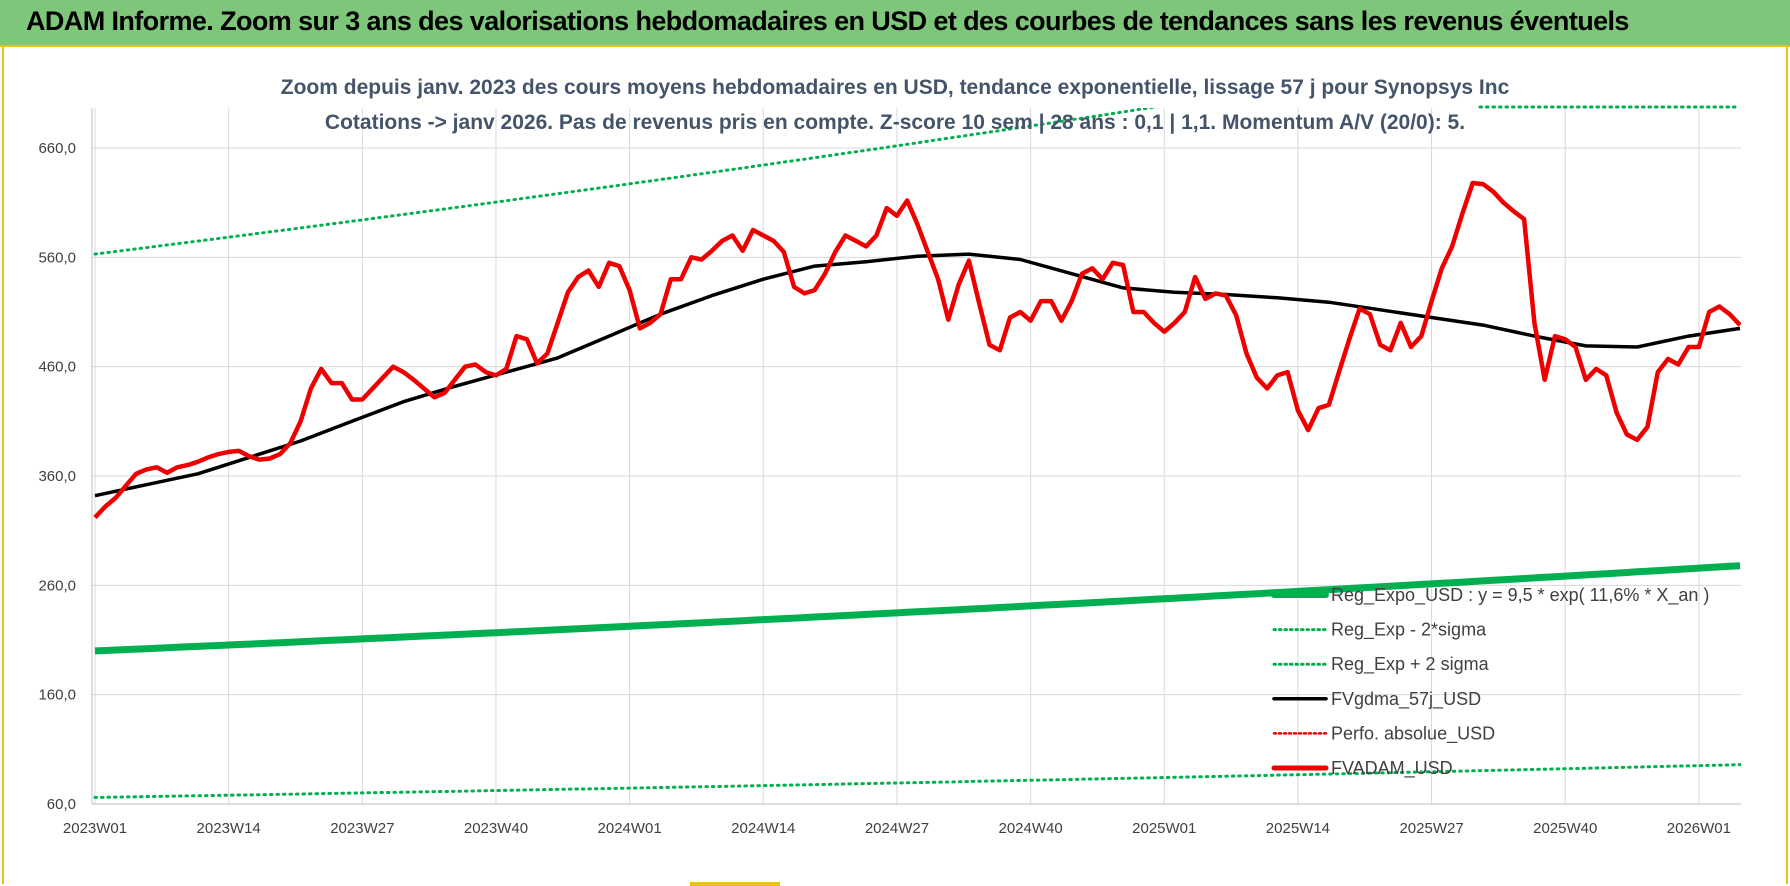  What do you see at coordinates (57, 148) in the screenshot?
I see `y-tick-label: 660,0` at bounding box center [57, 148].